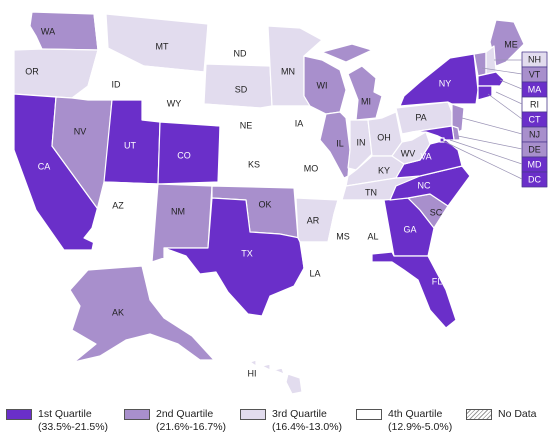  What do you see at coordinates (372, 236) in the screenshot?
I see `label-al: AL` at bounding box center [372, 236].